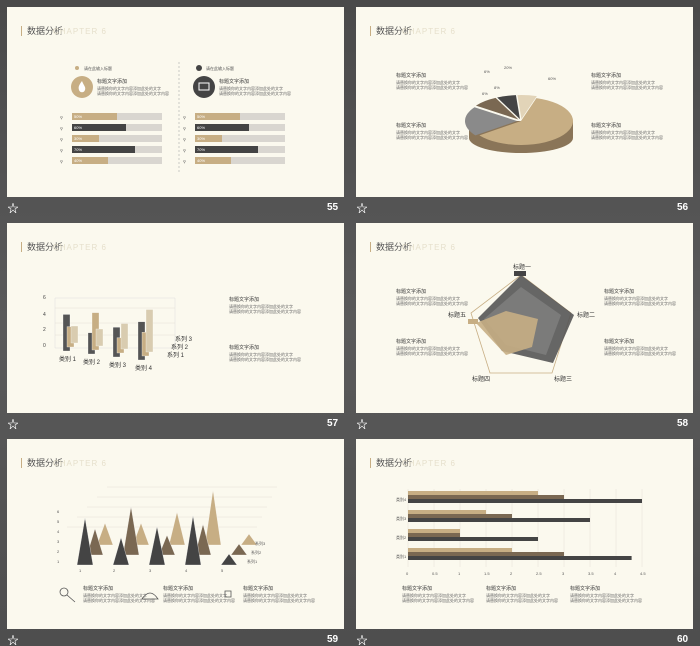  I want to click on svg-text: 类别4, so click(401, 499).